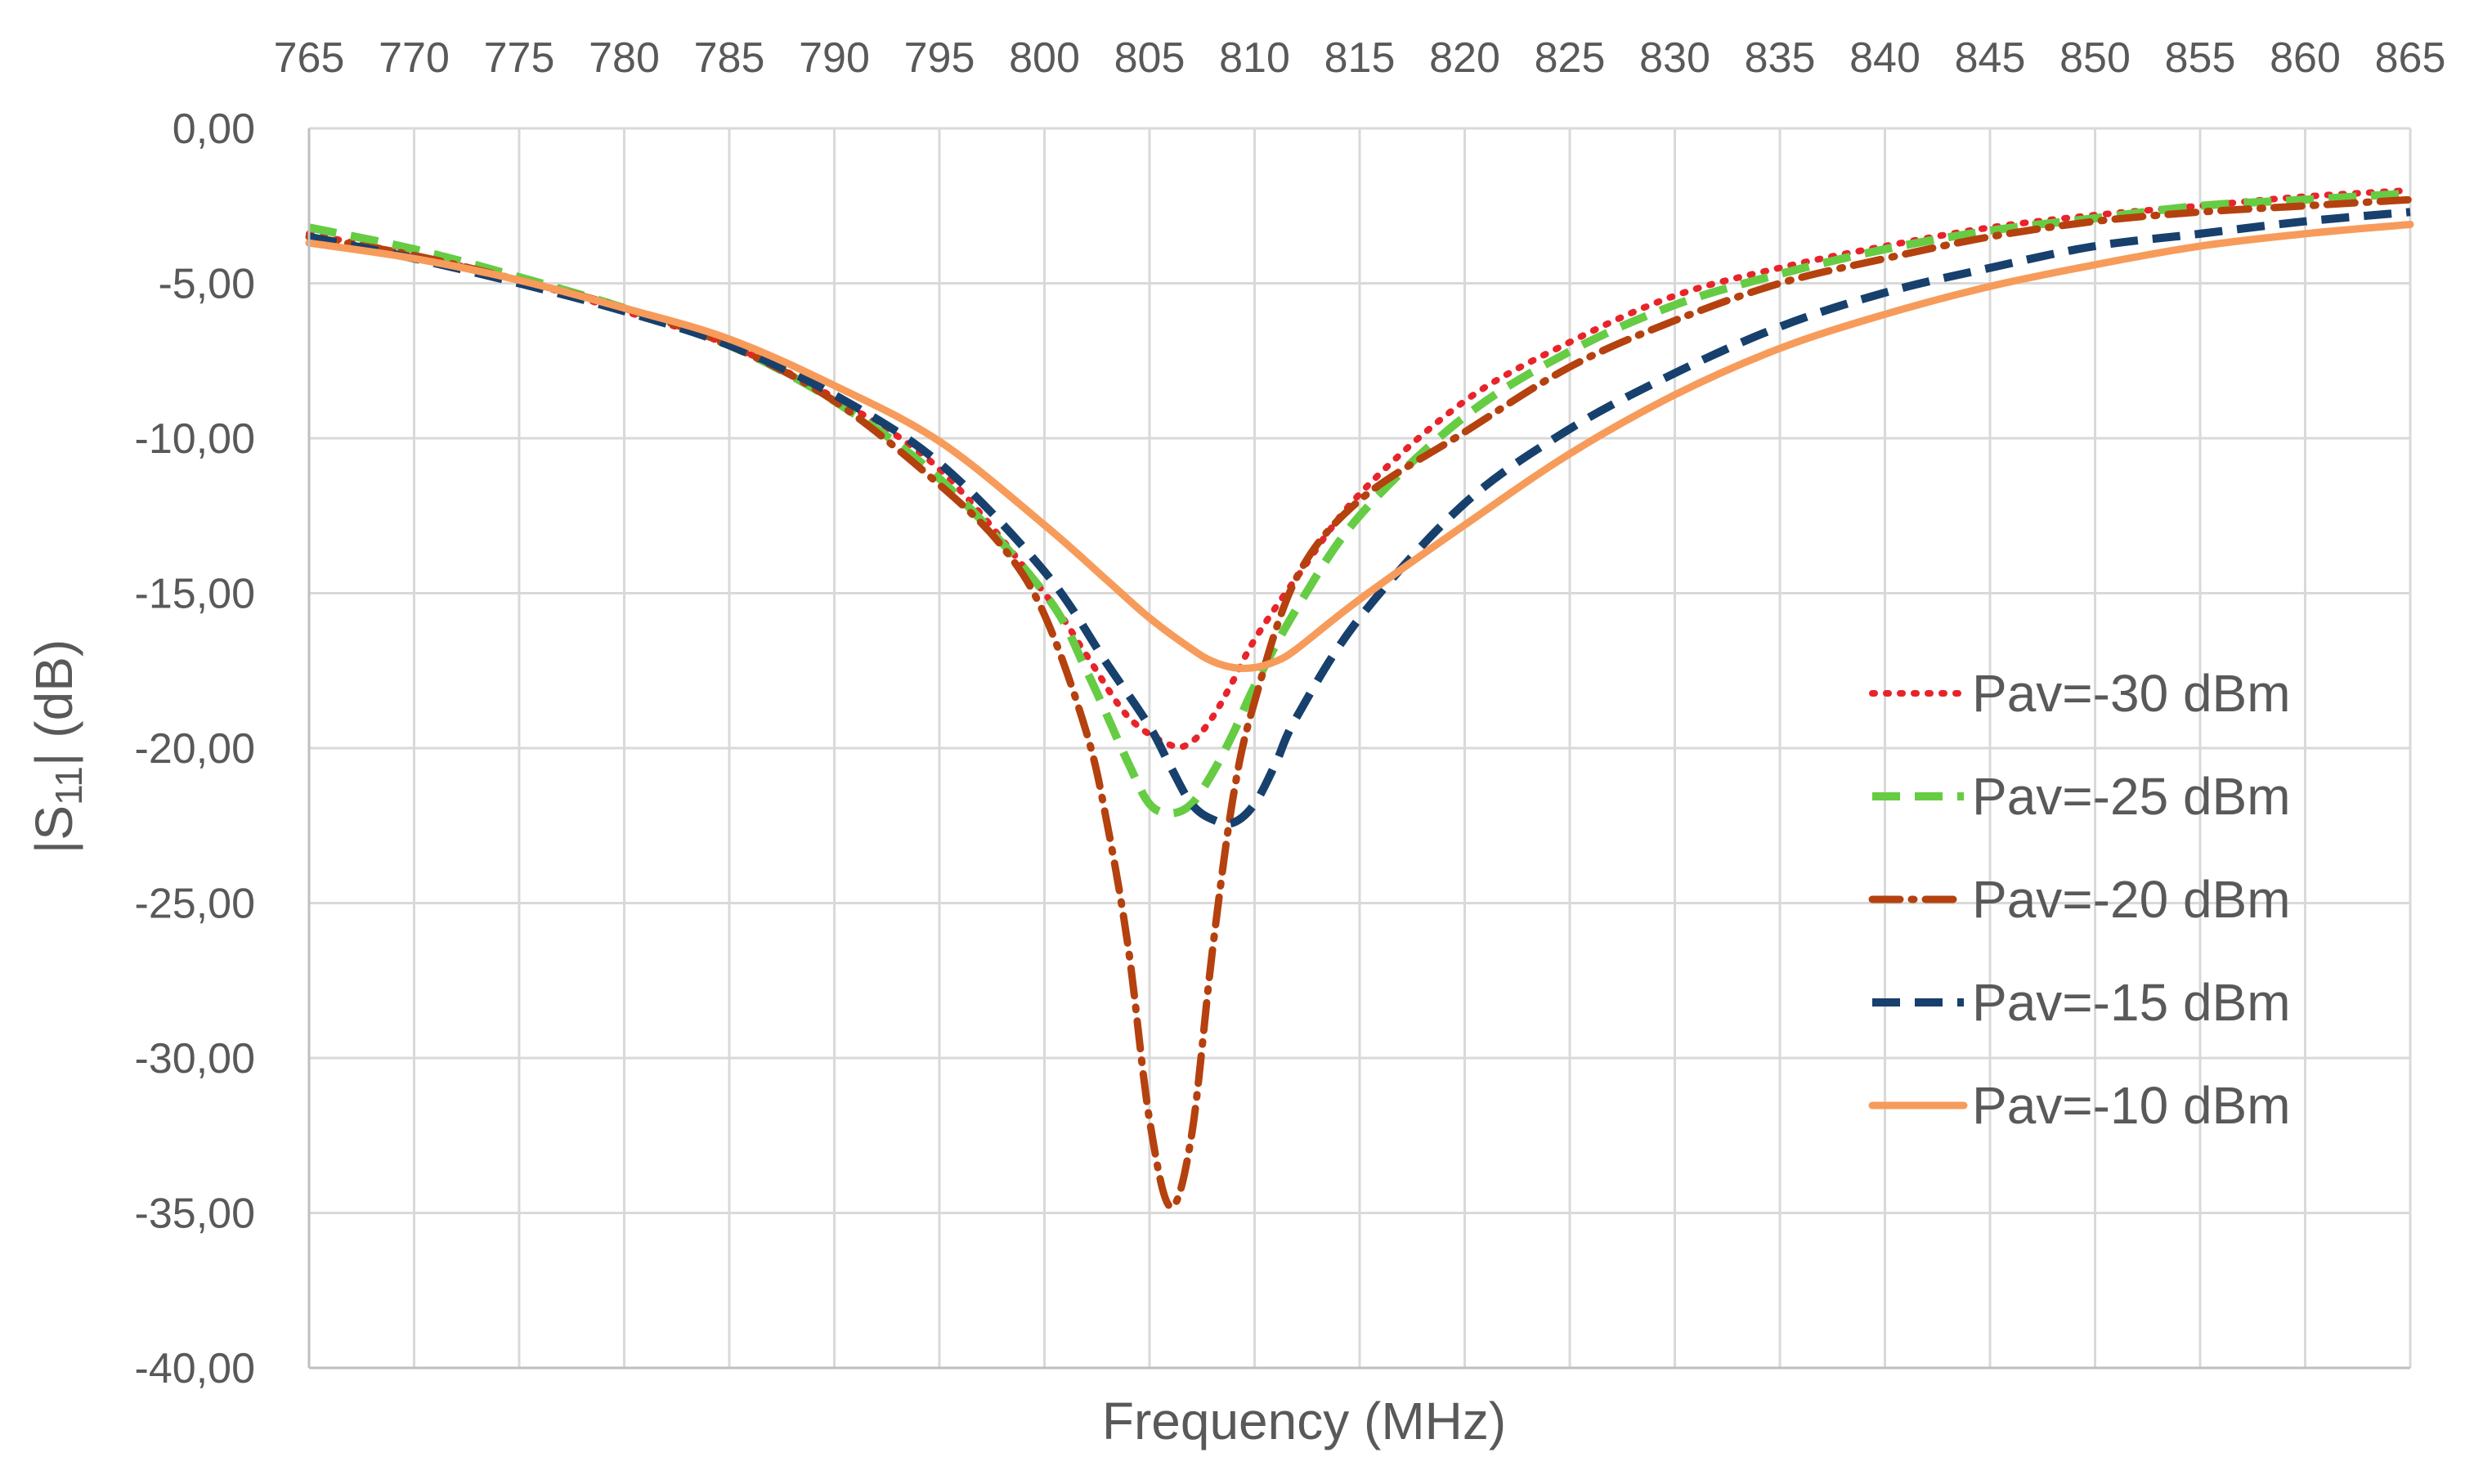 This screenshot has height=1484, width=2465. What do you see at coordinates (54, 702) in the screenshot?
I see `y-axis-title-suffix: | (dB)` at bounding box center [54, 702].